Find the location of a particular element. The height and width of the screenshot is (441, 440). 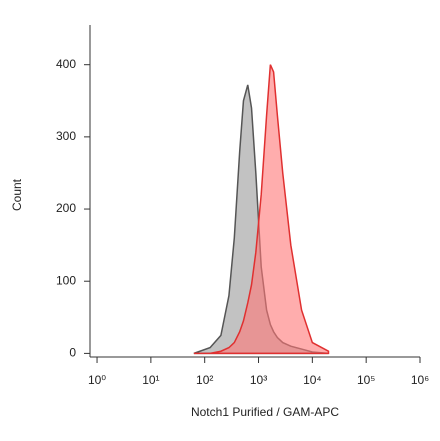

x-tick-label: 10⁴ is located at coordinates (312, 380).